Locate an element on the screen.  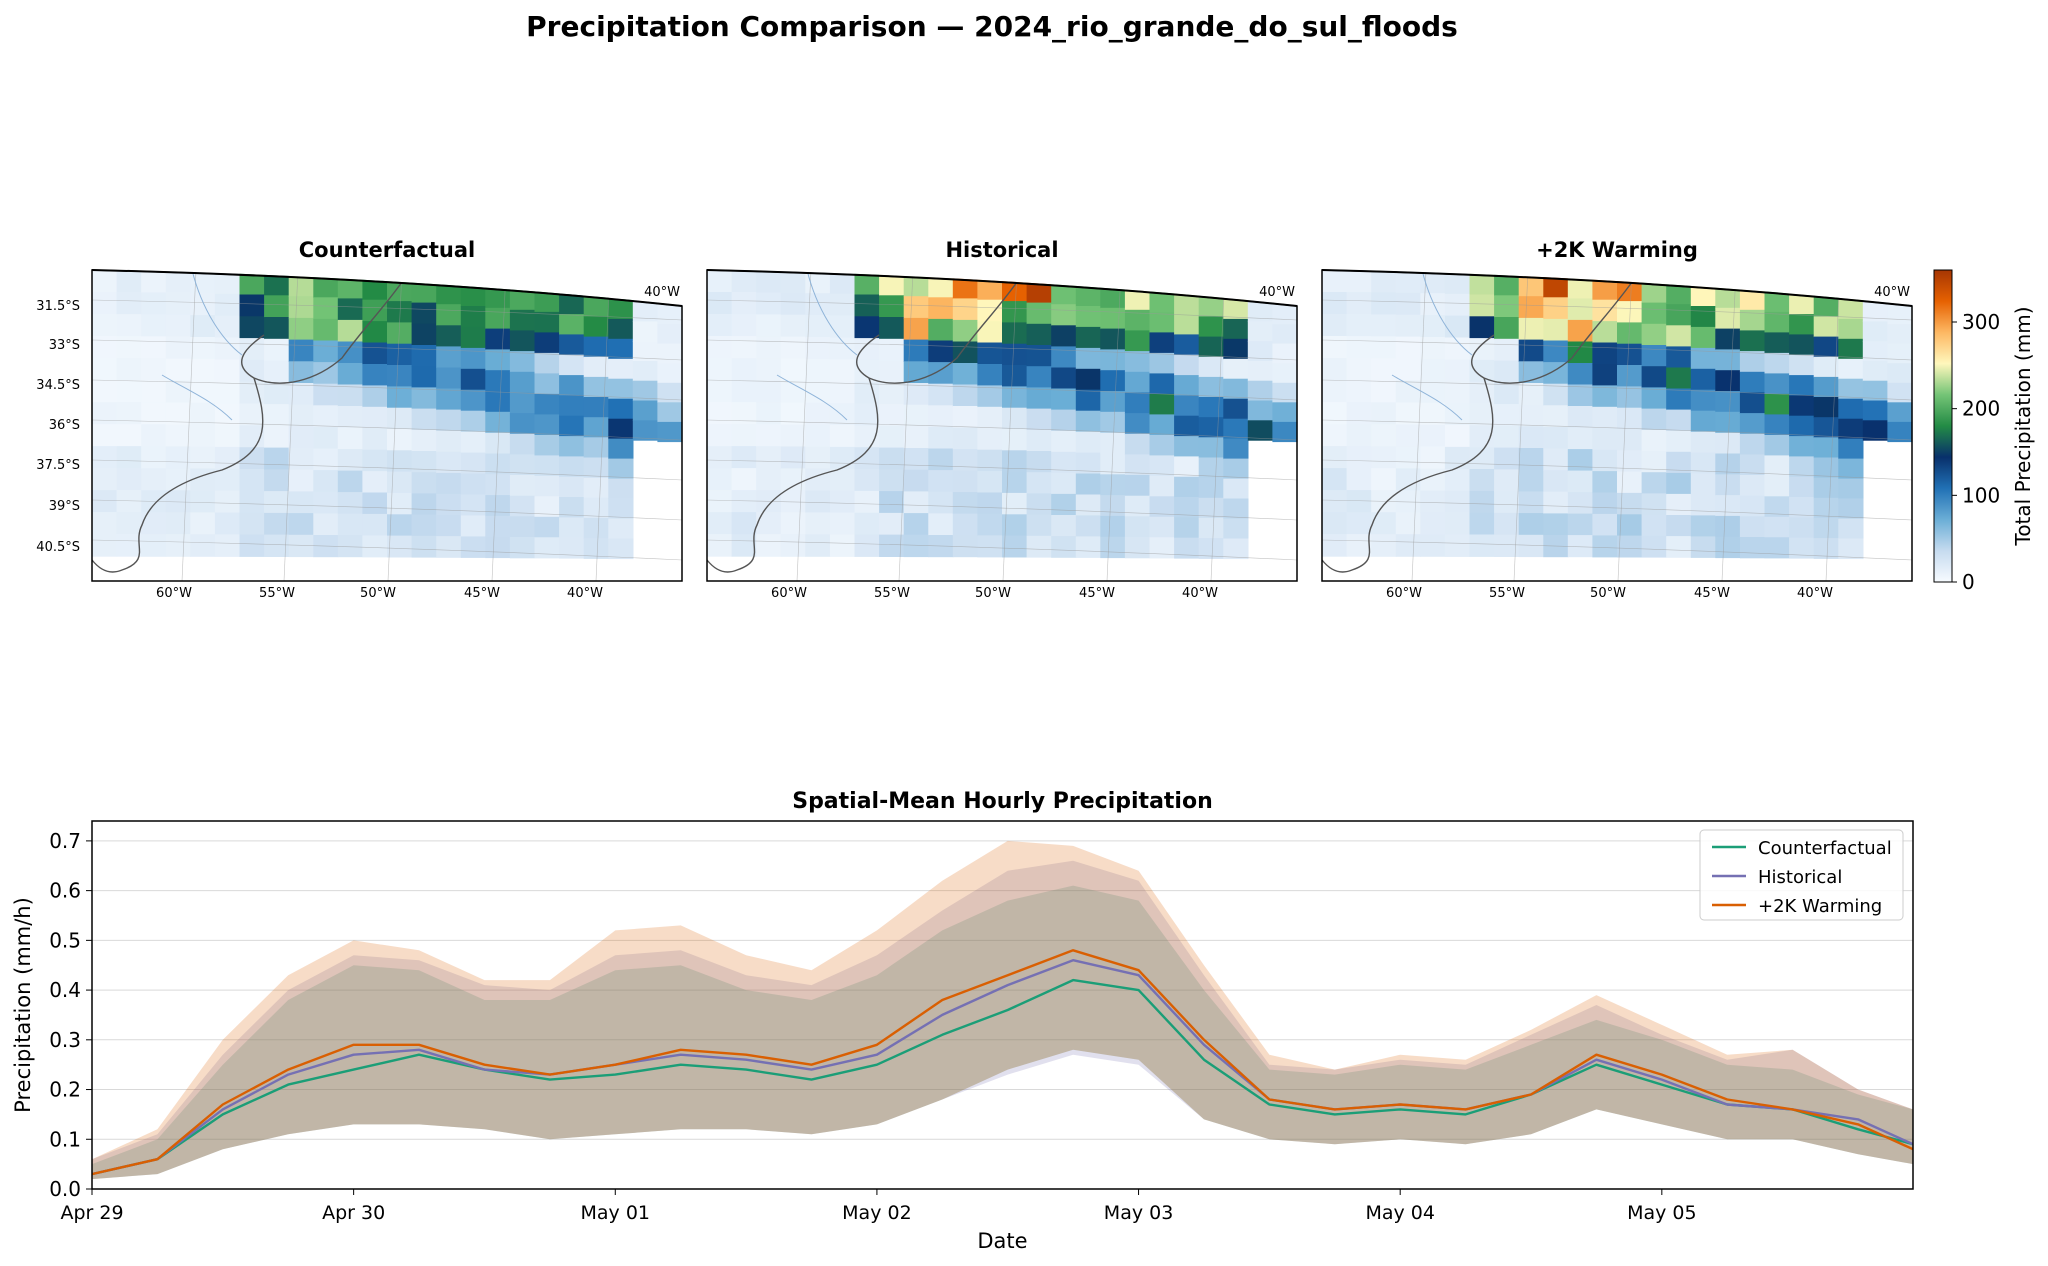
legend-label: Historical is located at coordinates (1800, 877).